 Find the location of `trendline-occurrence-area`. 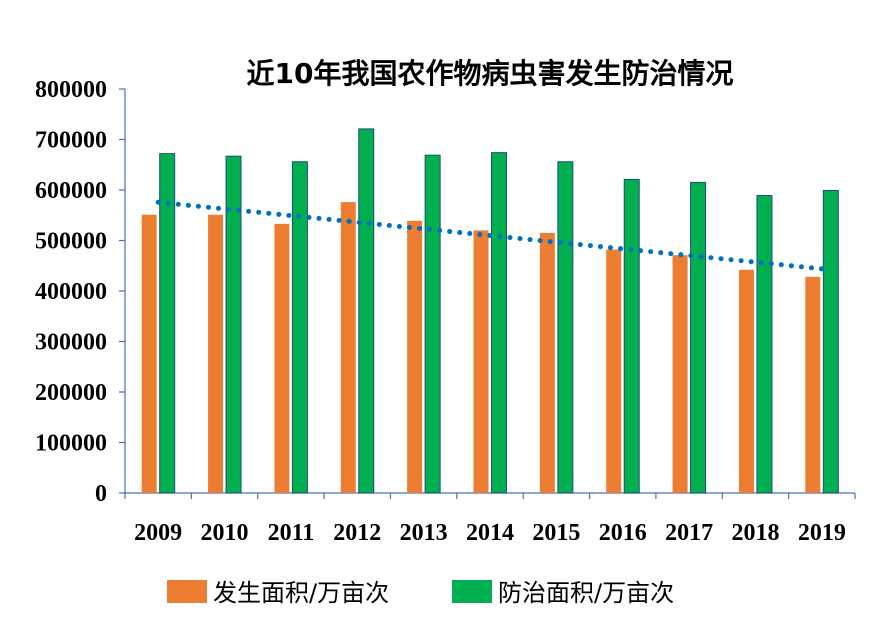

trendline-occurrence-area is located at coordinates (490, 235).